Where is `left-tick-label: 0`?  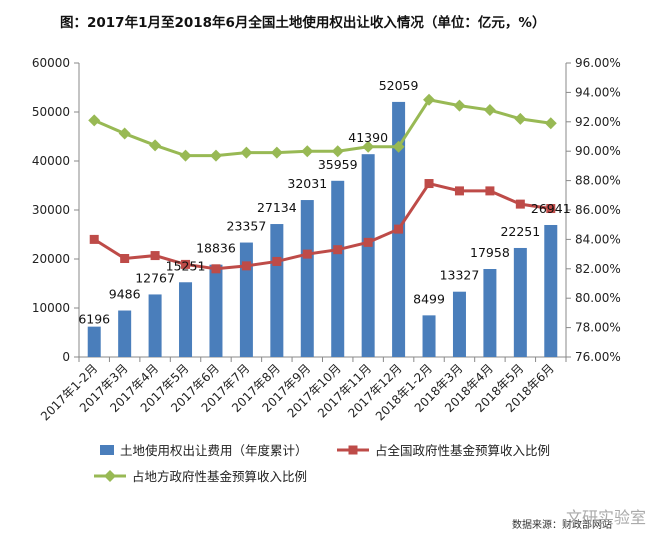 left-tick-label: 0 is located at coordinates (66, 357).